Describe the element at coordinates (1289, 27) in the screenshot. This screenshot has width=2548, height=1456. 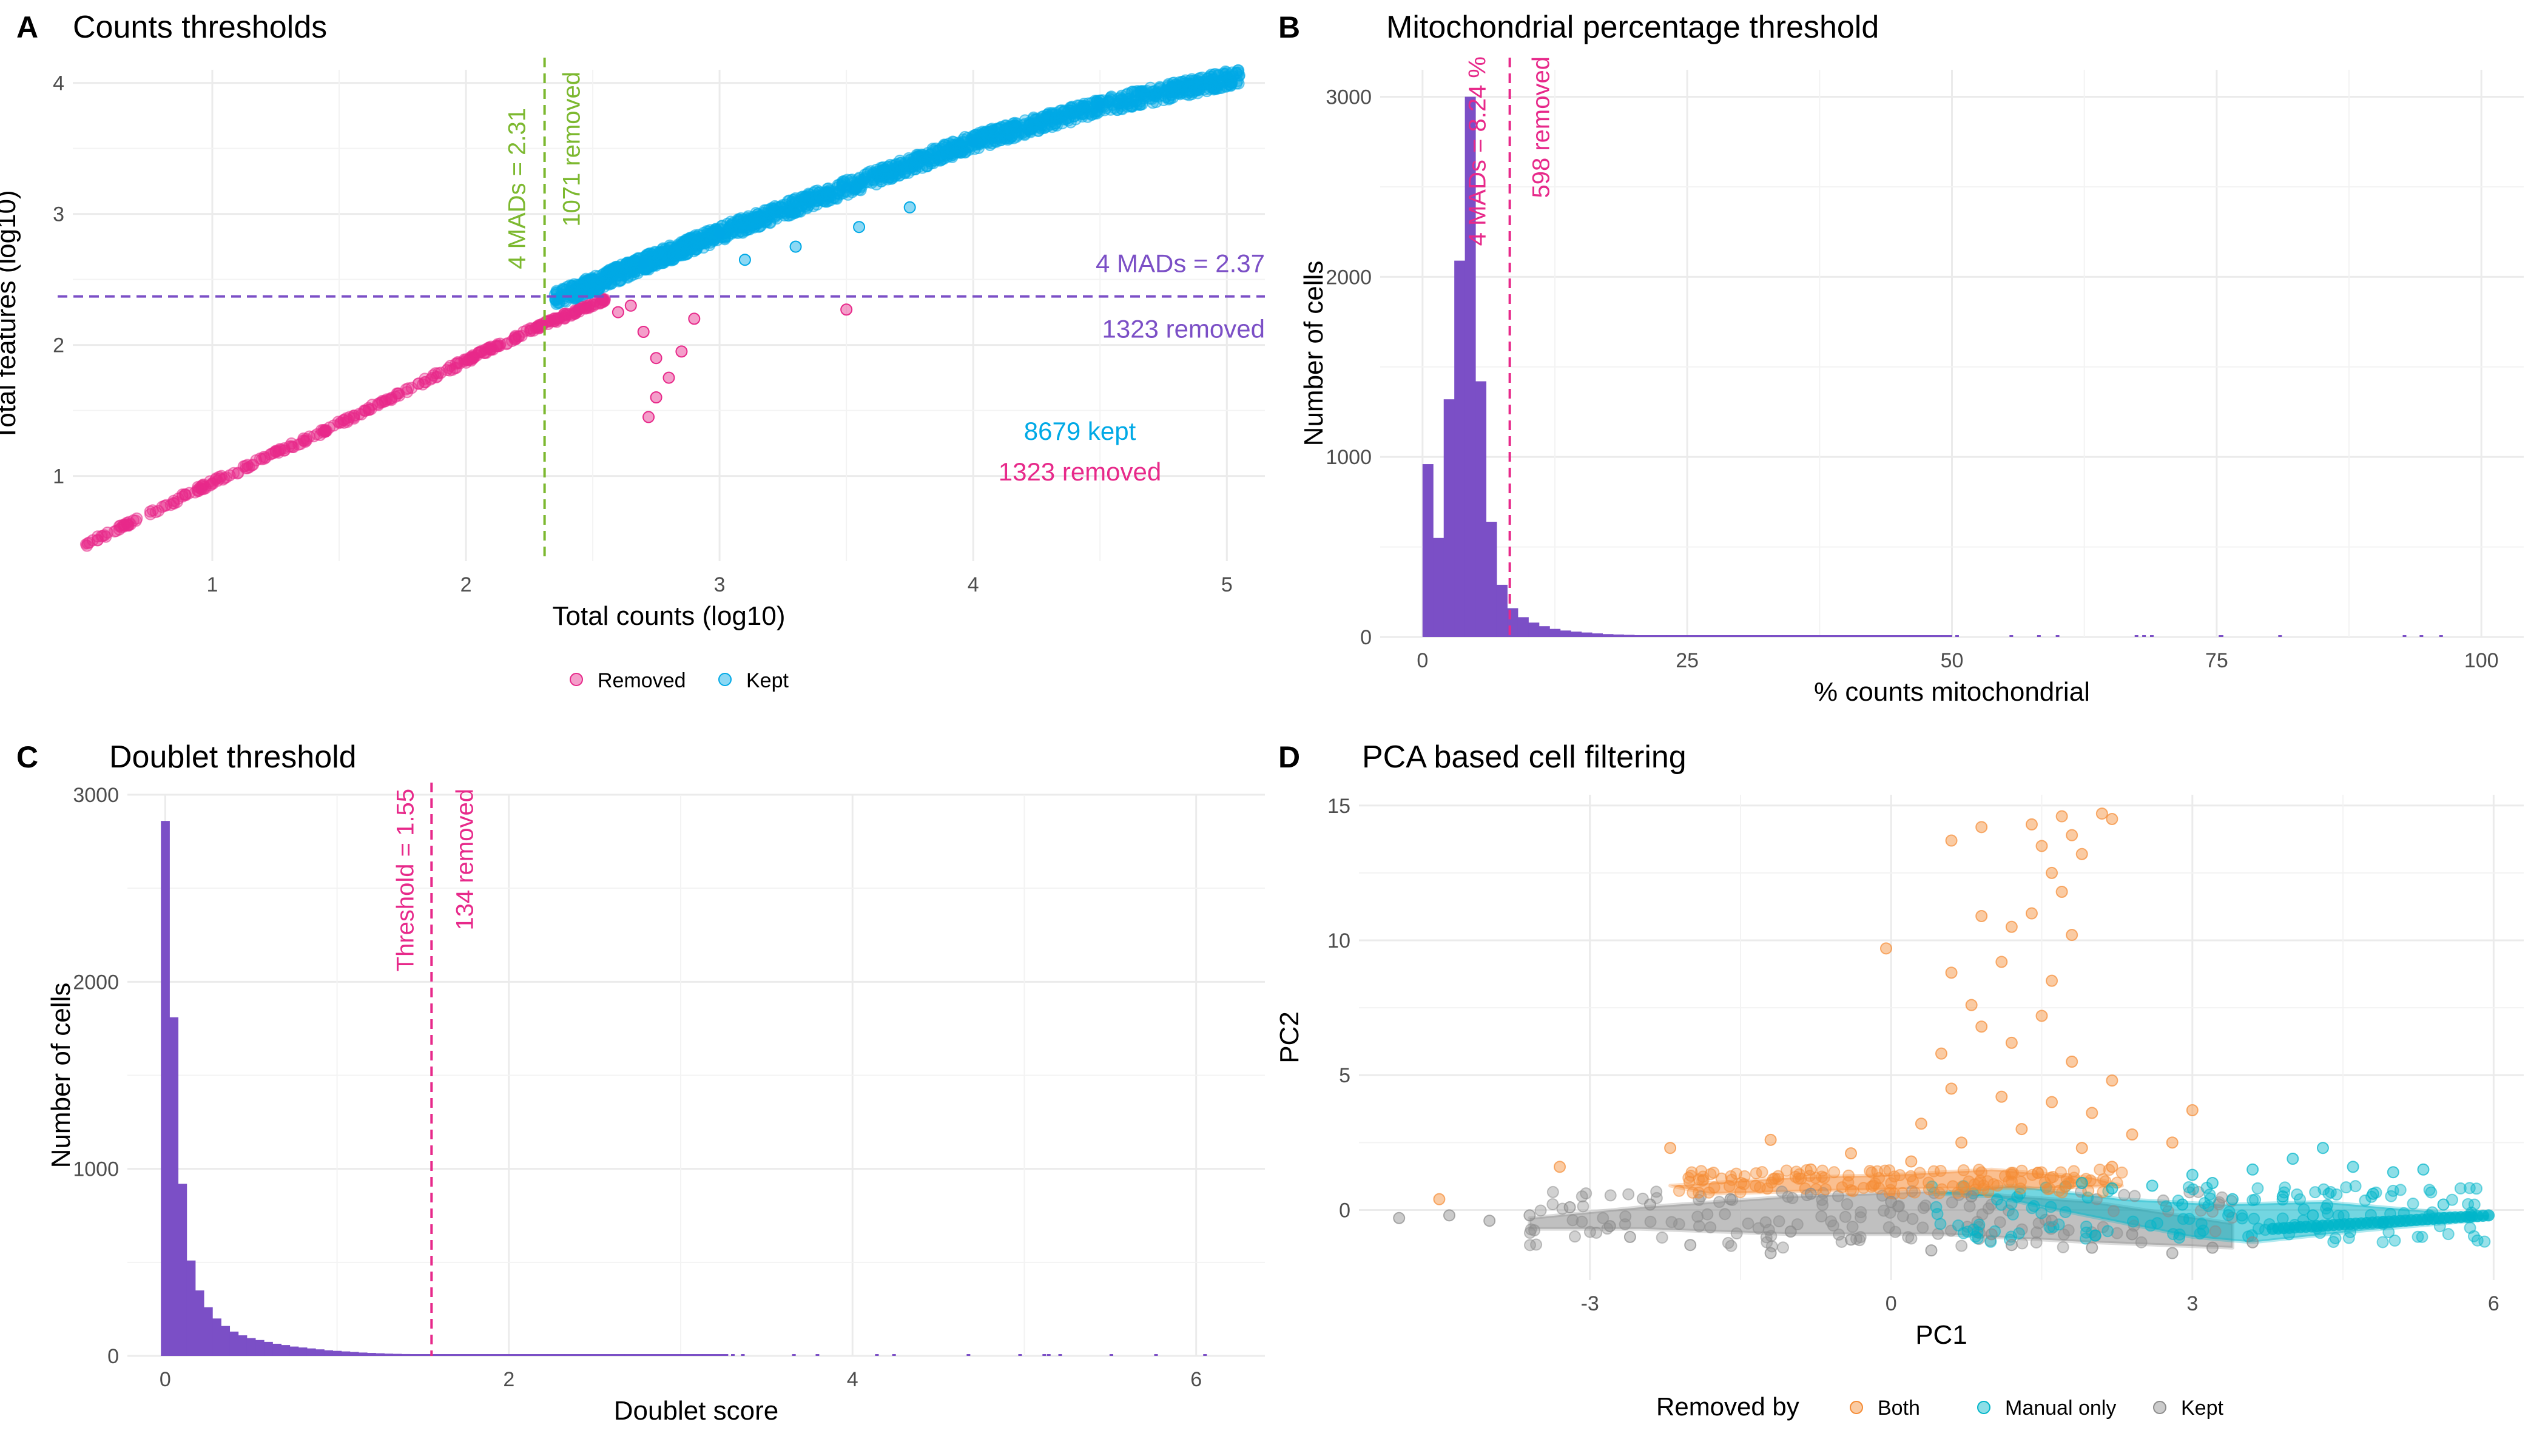
I see `panel-letter: B` at that location.